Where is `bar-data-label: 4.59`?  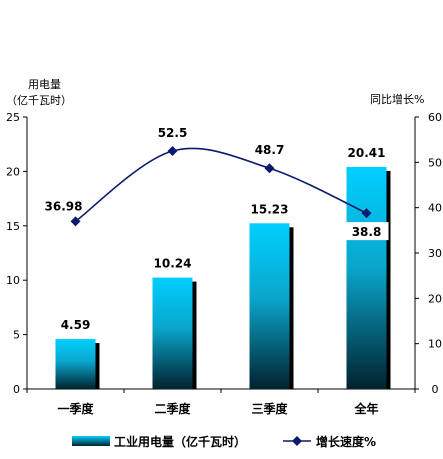 bar-data-label: 4.59 is located at coordinates (76, 325).